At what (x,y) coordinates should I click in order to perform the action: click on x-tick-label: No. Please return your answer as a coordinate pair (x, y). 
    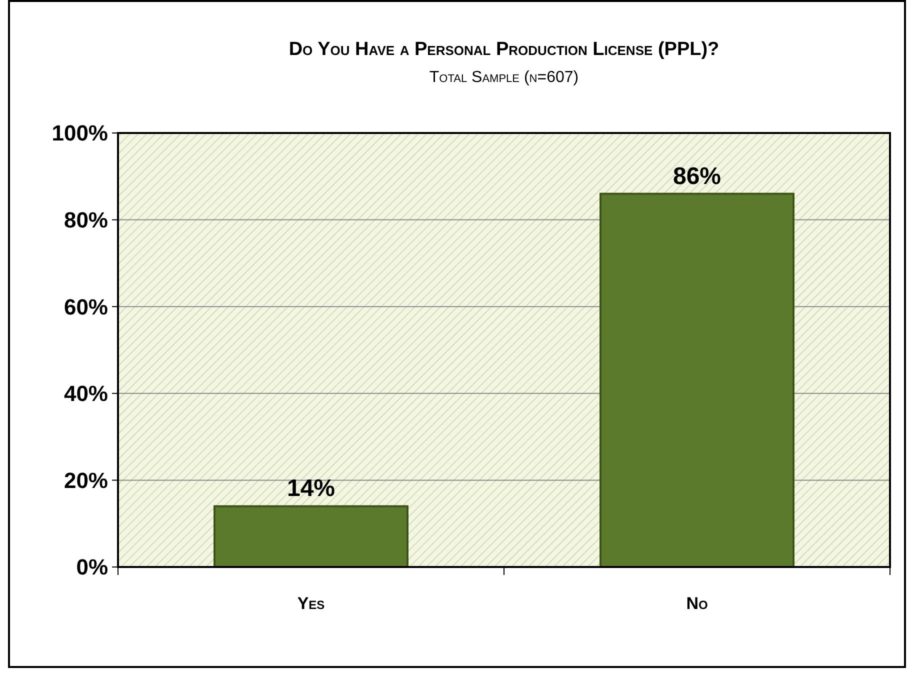
    Looking at the image, I should click on (697, 603).